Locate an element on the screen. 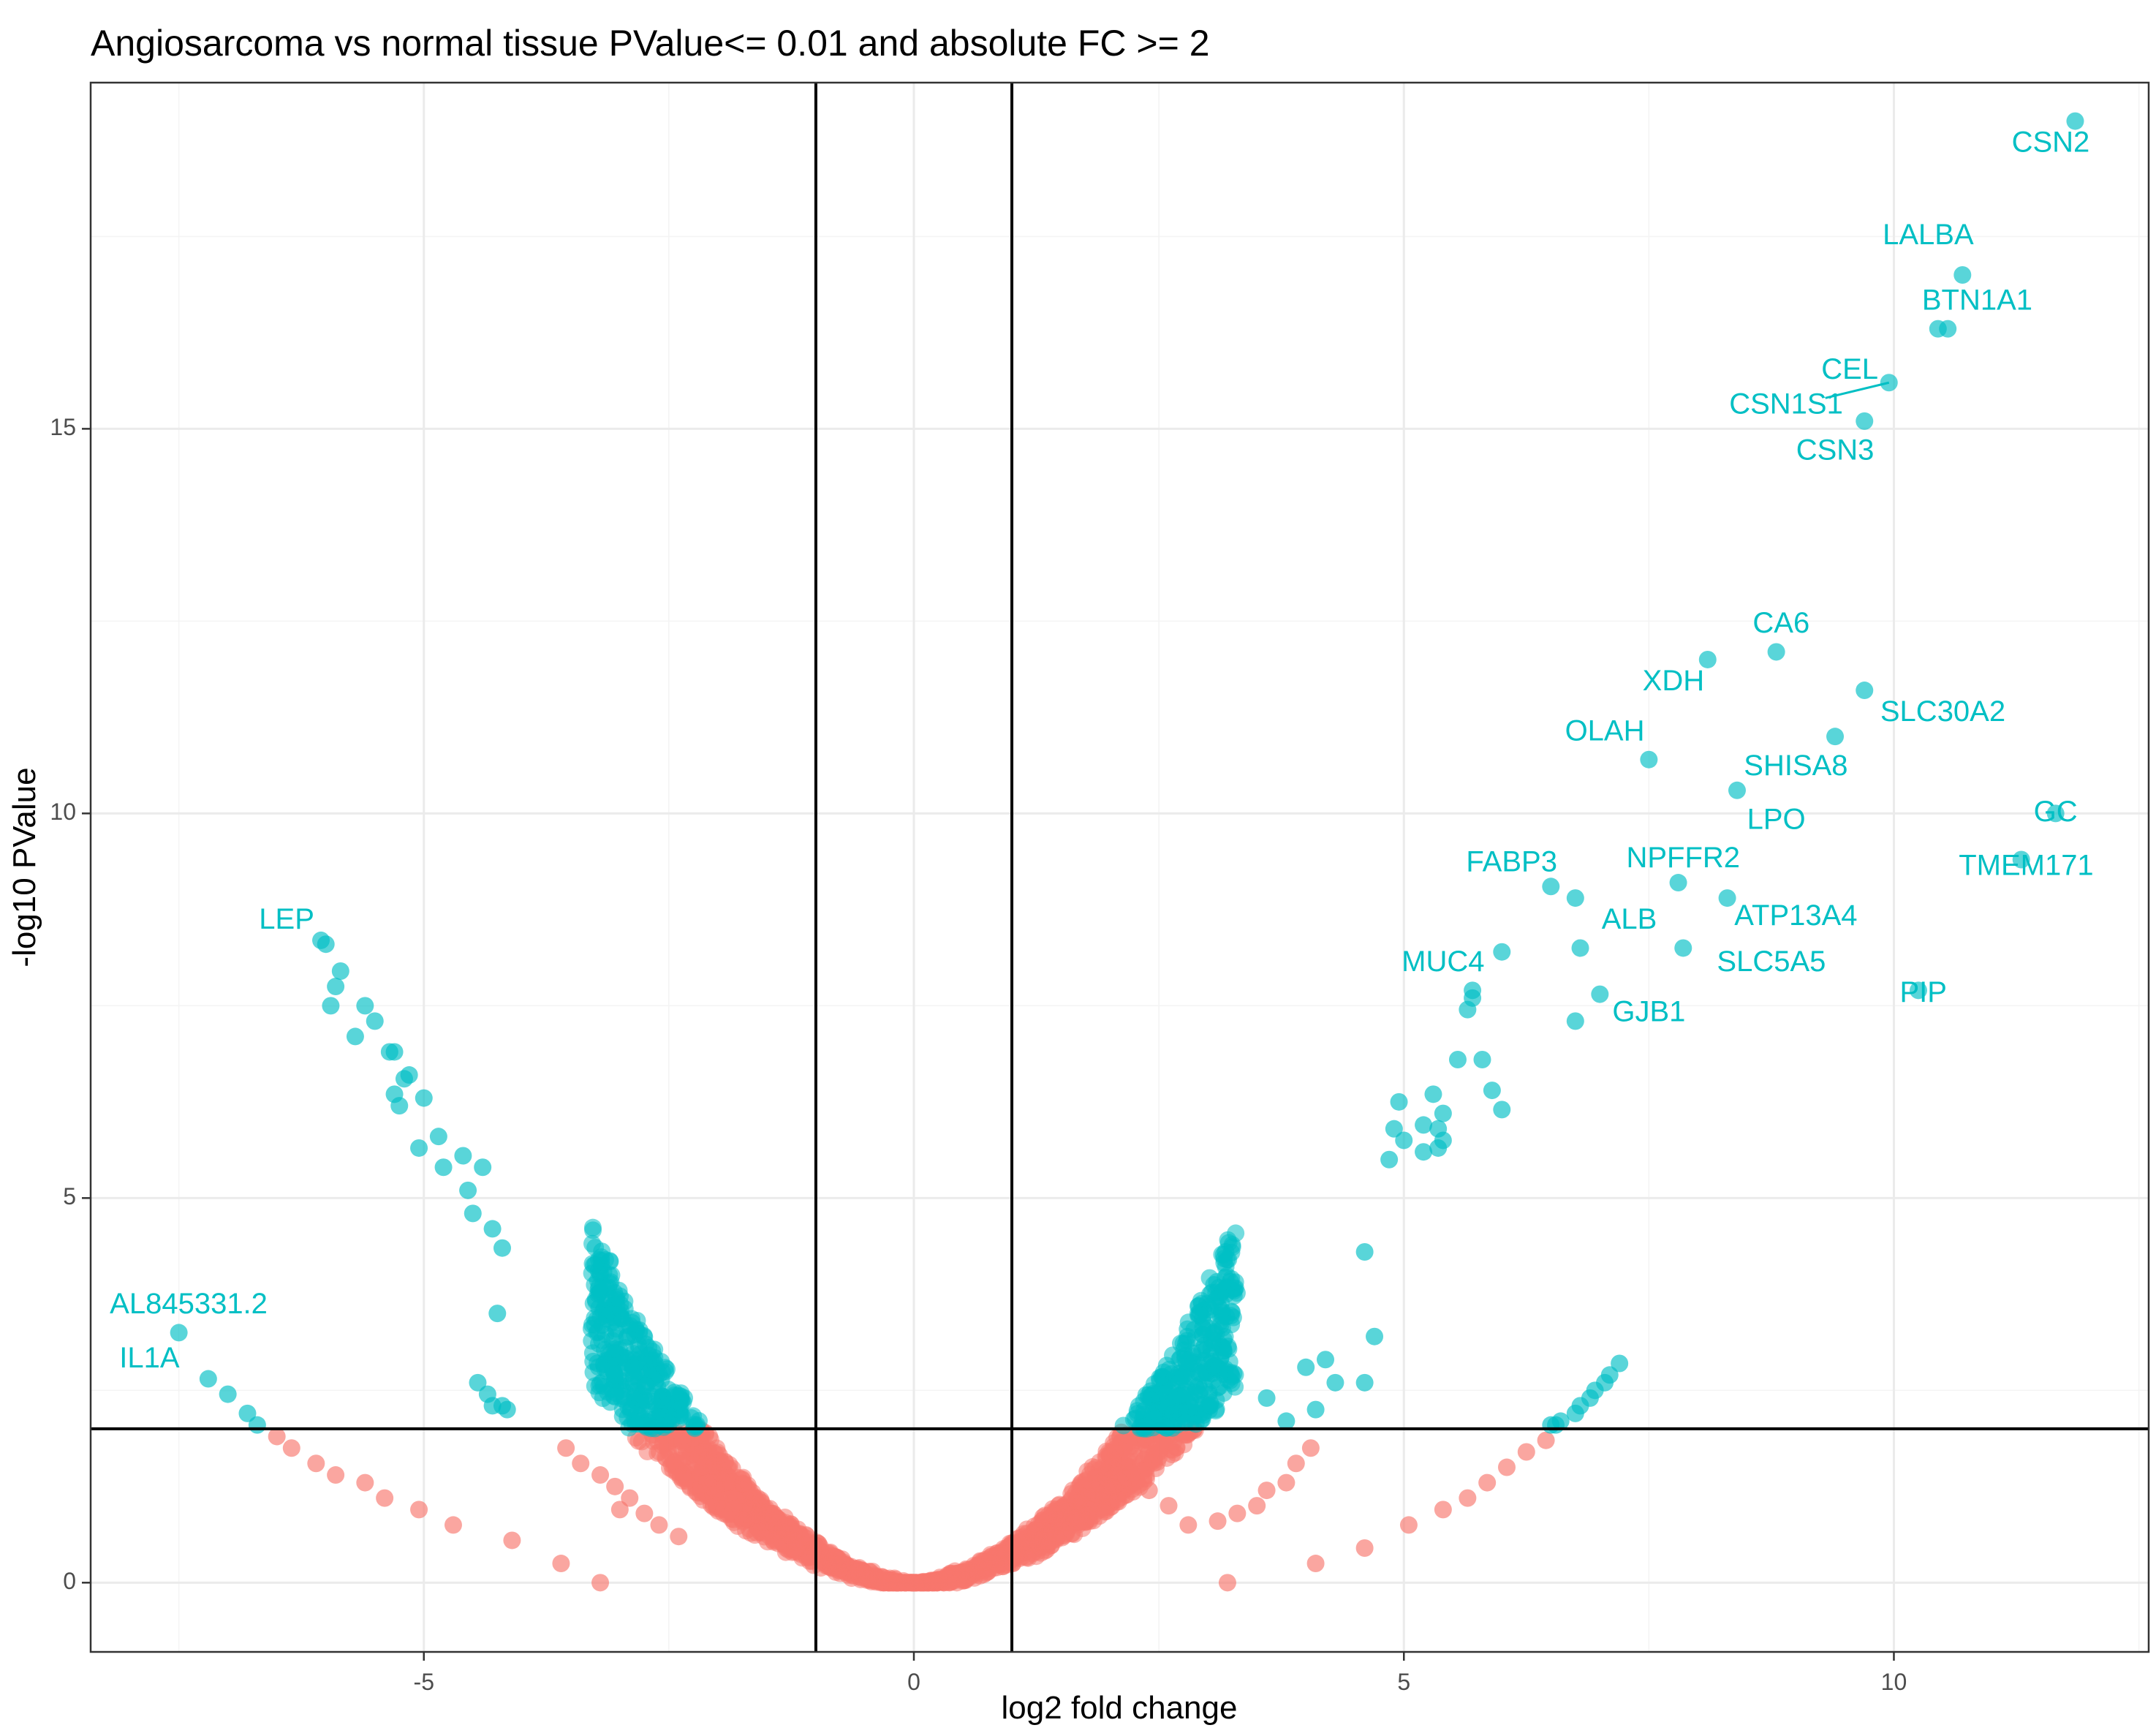 This screenshot has height=1736, width=2156. not-significant-points is located at coordinates (911, 1506).